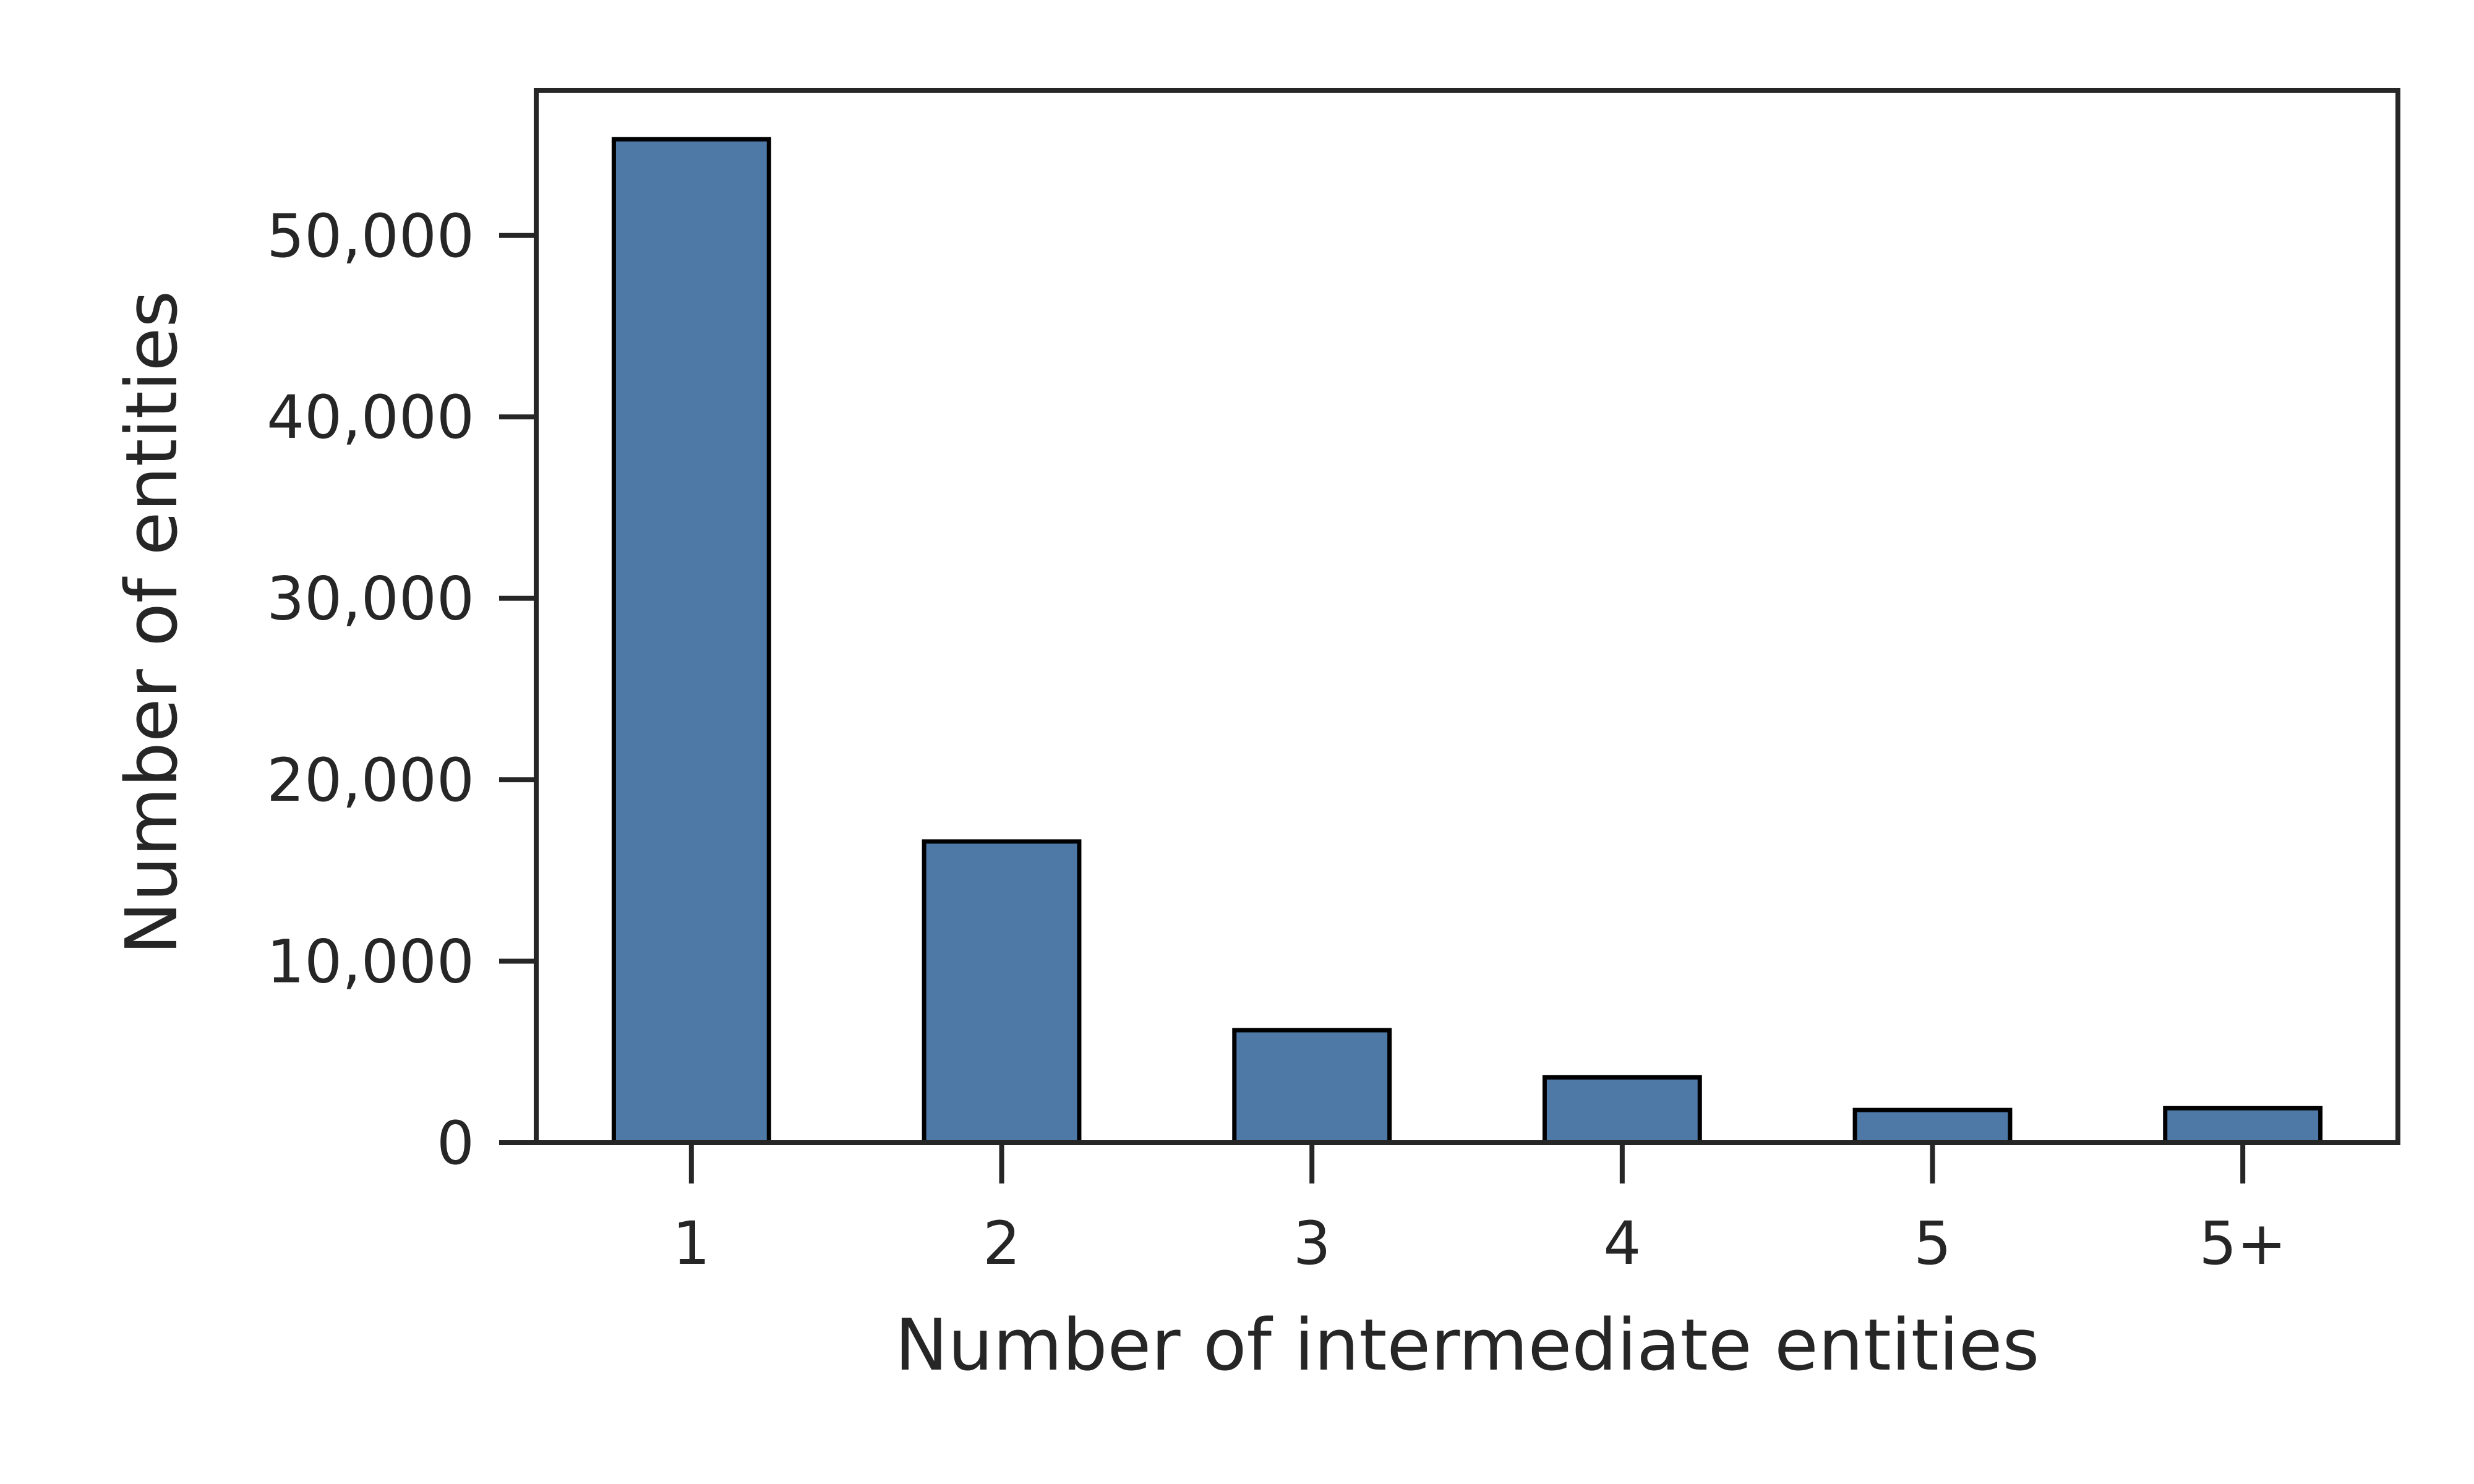 The height and width of the screenshot is (1484, 2474). I want to click on x-tick-label: 5+, so click(2243, 1243).